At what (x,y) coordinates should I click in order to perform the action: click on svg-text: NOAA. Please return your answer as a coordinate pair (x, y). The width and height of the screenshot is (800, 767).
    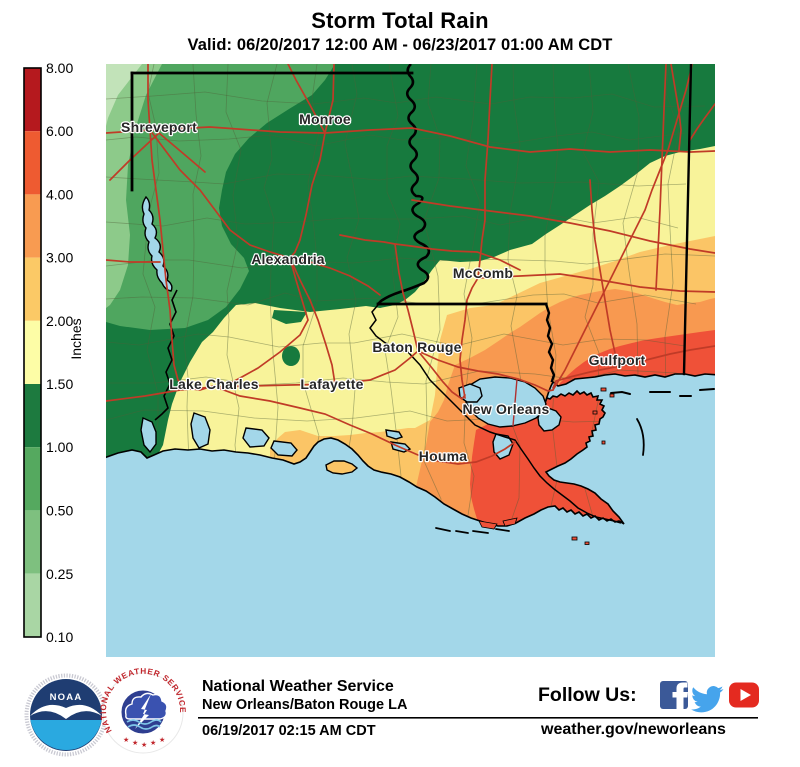
    Looking at the image, I should click on (66, 697).